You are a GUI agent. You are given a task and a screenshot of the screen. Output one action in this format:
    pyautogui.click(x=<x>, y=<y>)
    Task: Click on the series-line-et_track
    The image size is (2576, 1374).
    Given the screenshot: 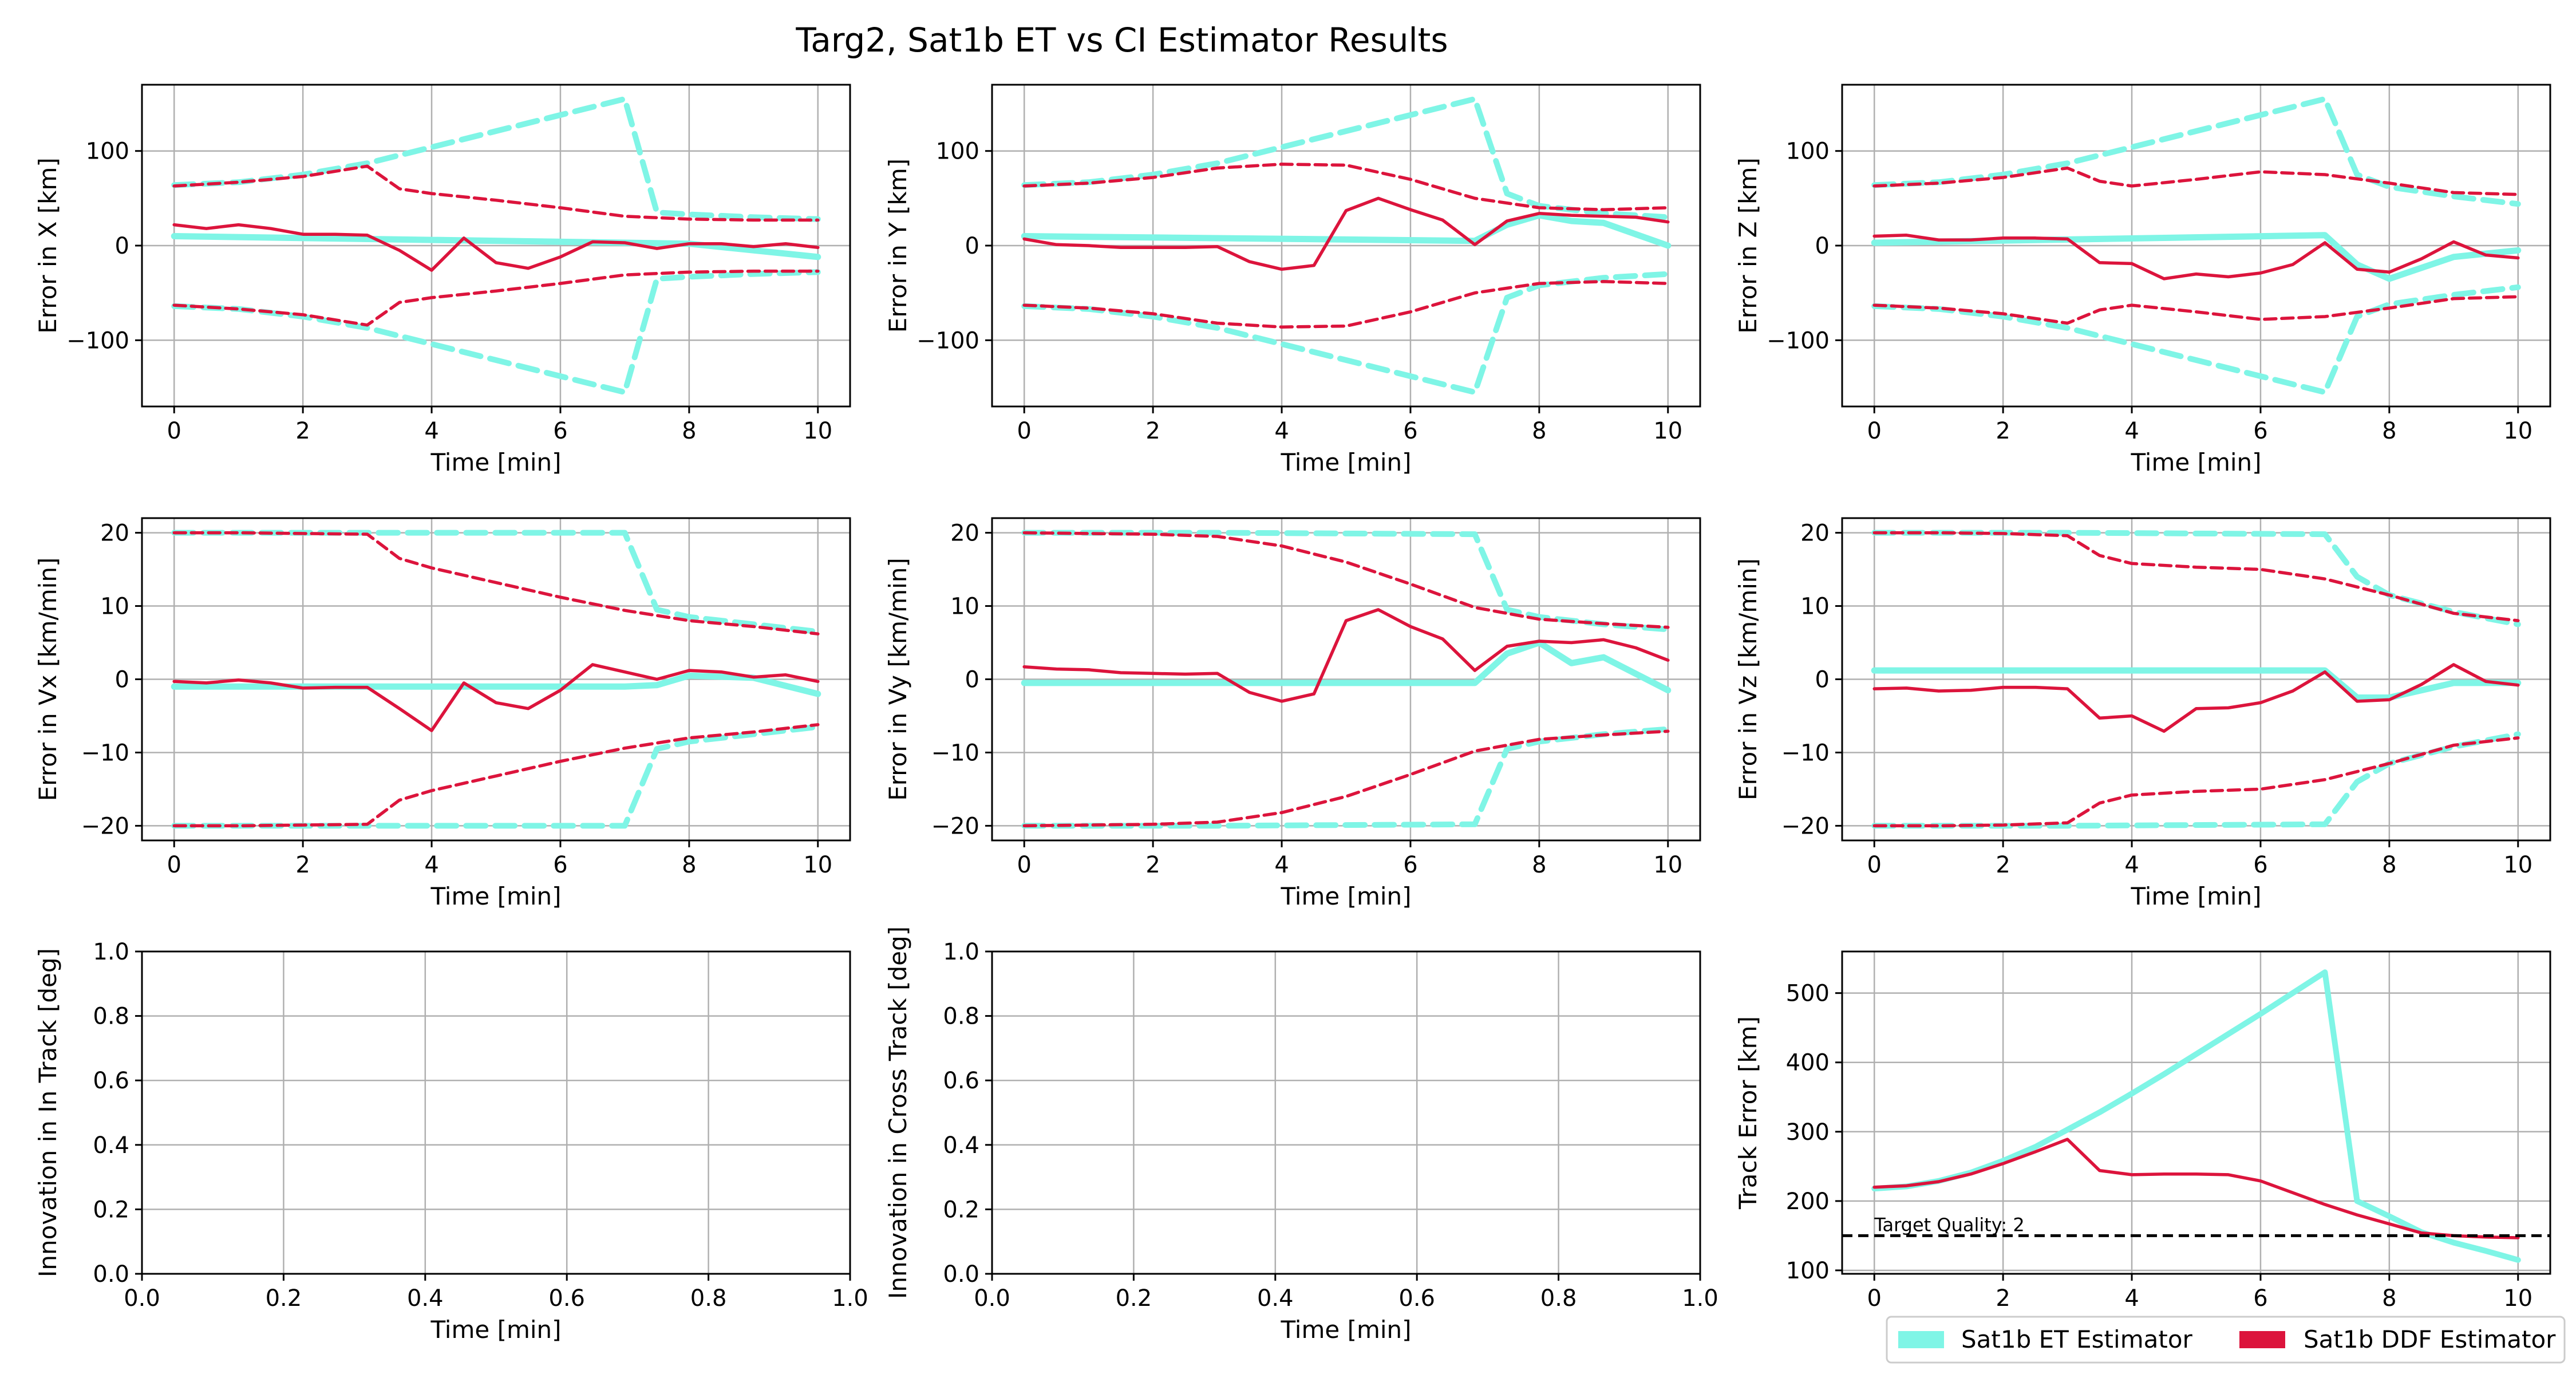 What is the action you would take?
    pyautogui.click(x=2196, y=1116)
    